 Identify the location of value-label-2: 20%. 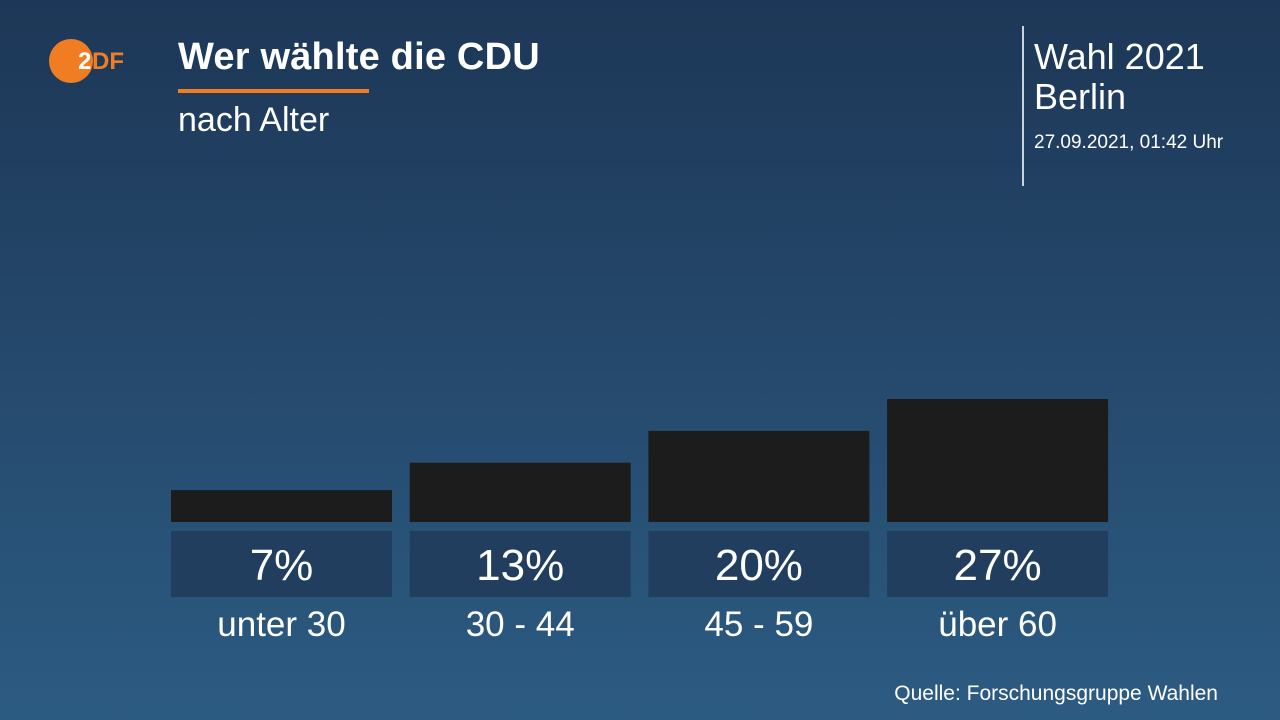
(759, 565).